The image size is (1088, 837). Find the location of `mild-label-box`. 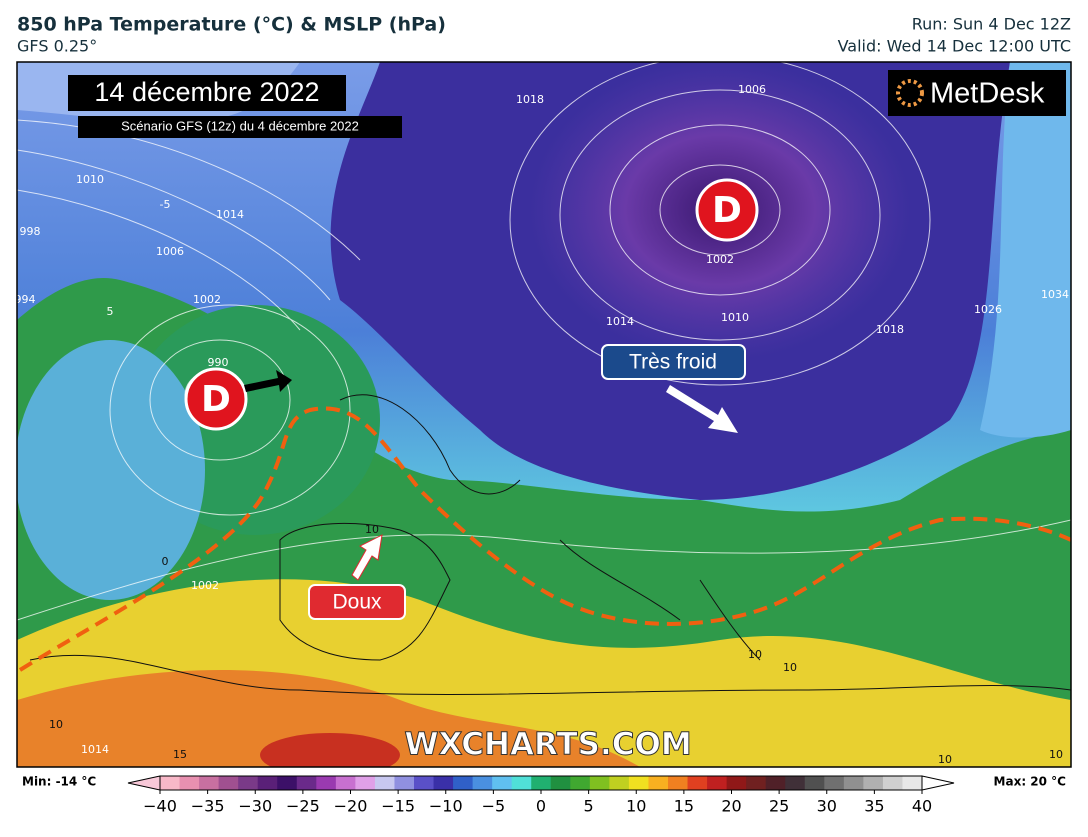

mild-label-box is located at coordinates (357, 602).